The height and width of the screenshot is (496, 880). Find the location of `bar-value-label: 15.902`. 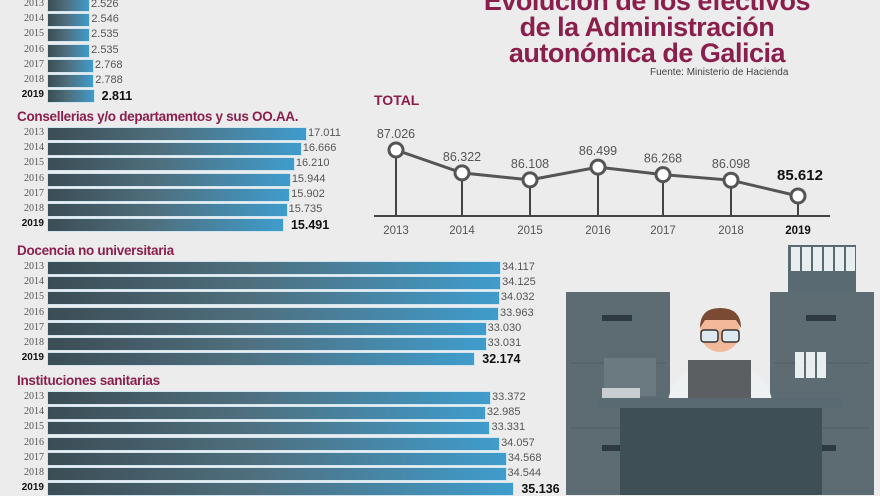

bar-value-label: 15.902 is located at coordinates (308, 193).